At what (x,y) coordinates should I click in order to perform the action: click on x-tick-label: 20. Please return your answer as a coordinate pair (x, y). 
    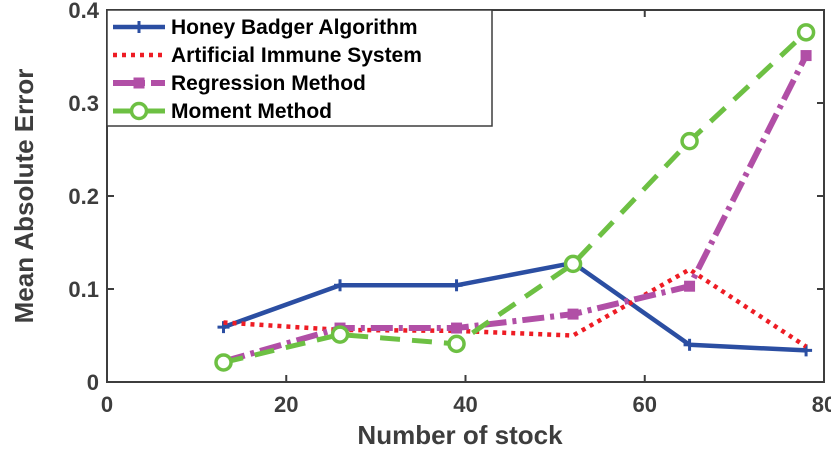
    Looking at the image, I should click on (286, 404).